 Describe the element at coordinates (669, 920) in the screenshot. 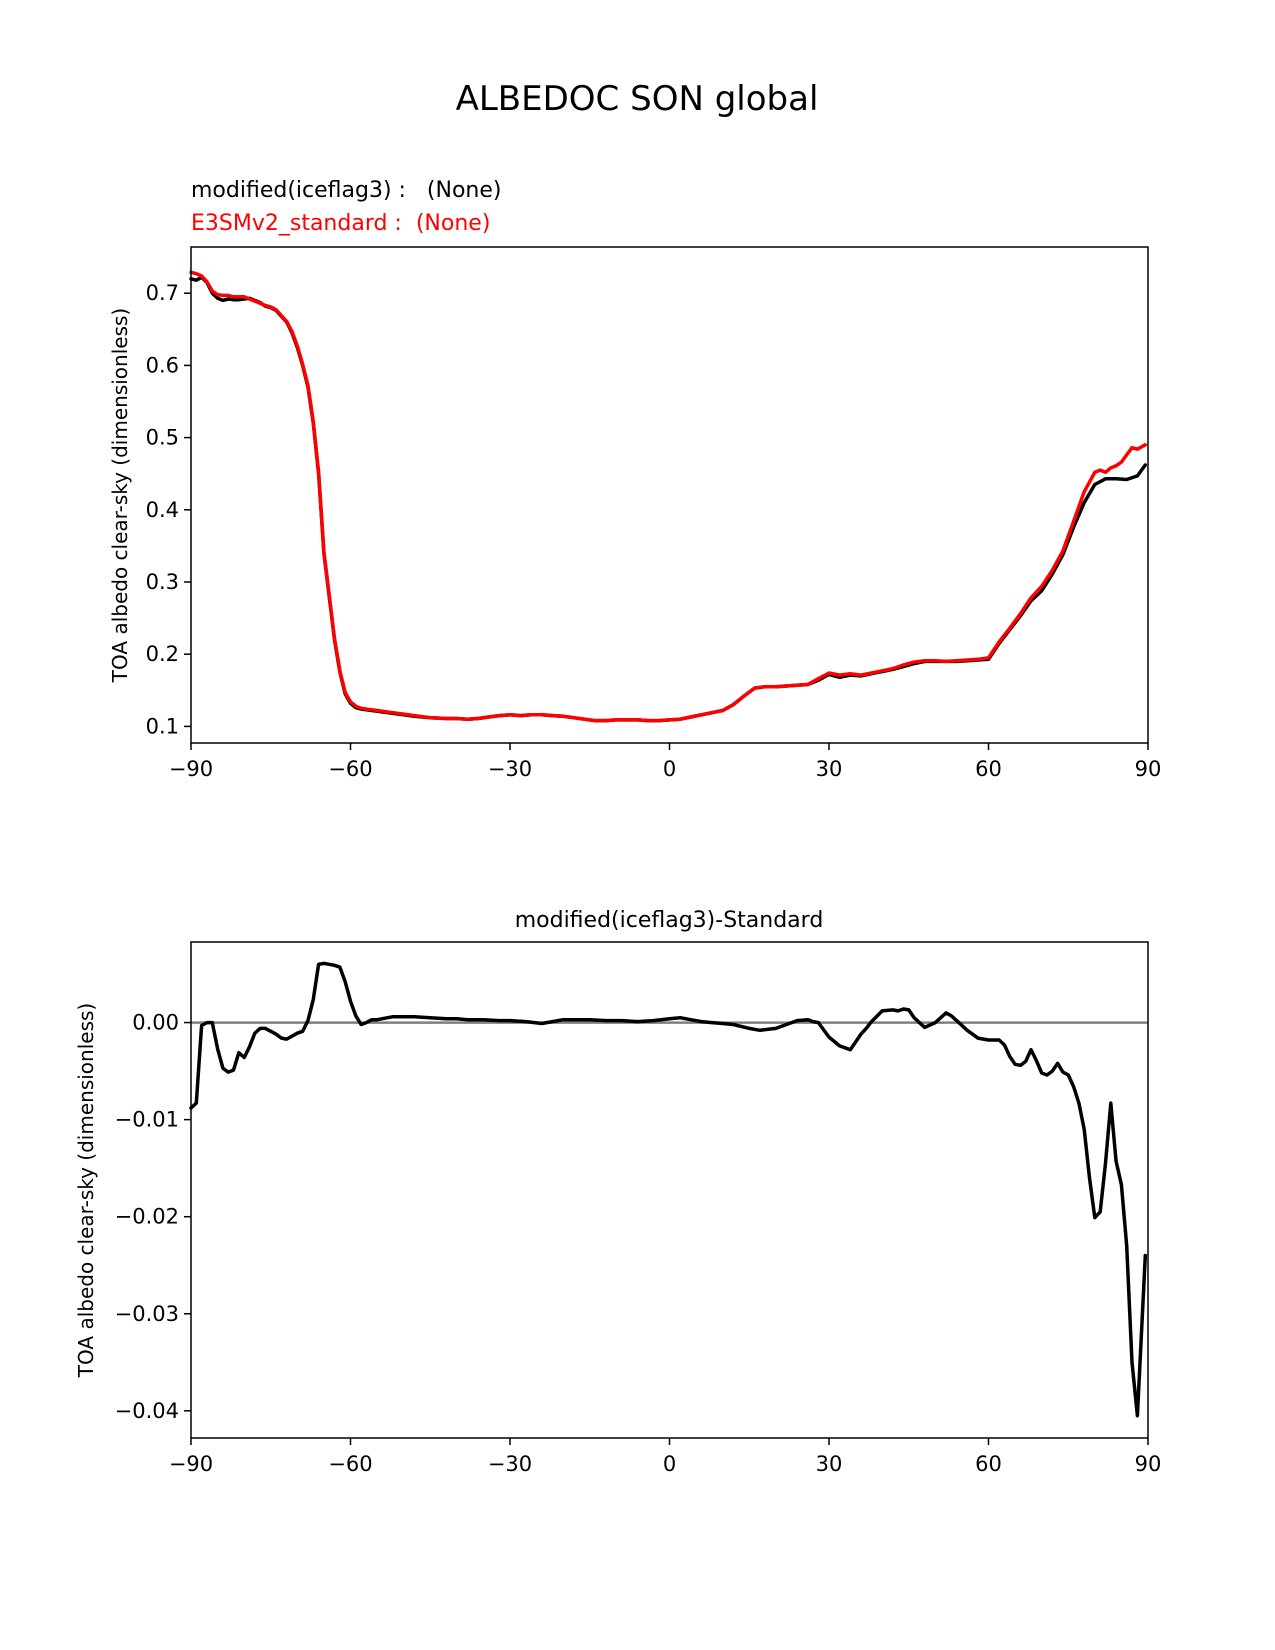

I see `bottom-chart-title: modified(iceflag3)-Standard` at that location.